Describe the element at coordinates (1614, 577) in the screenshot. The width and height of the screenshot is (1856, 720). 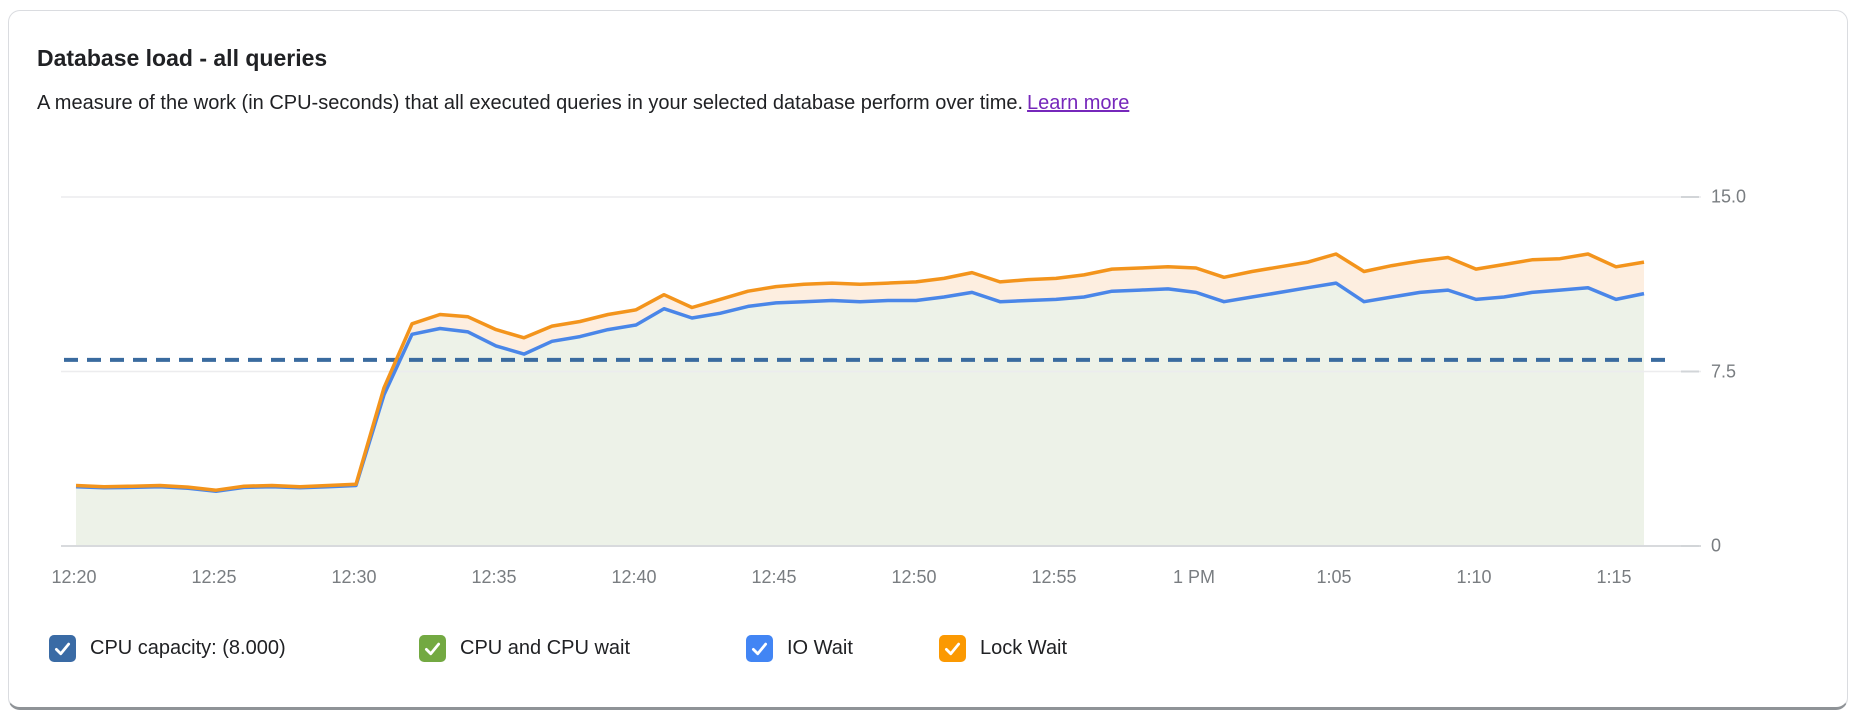
I see `x-axis-label-115: 1:15` at that location.